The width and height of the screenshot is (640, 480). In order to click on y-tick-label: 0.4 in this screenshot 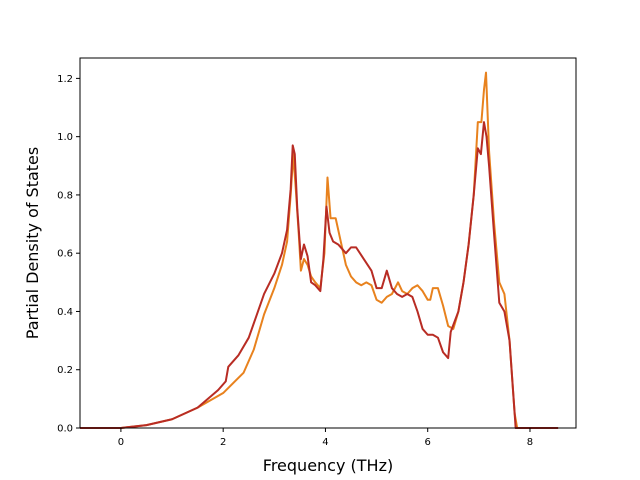, I will do `click(65, 312)`.